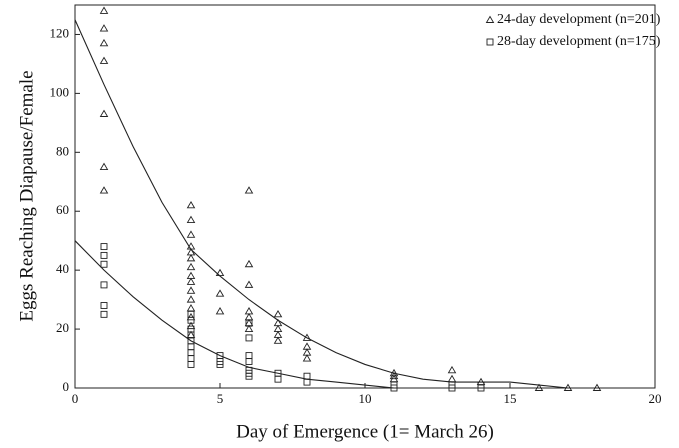 Image resolution: width=679 pixels, height=448 pixels. I want to click on y-tick-label: 100, so click(60, 91).